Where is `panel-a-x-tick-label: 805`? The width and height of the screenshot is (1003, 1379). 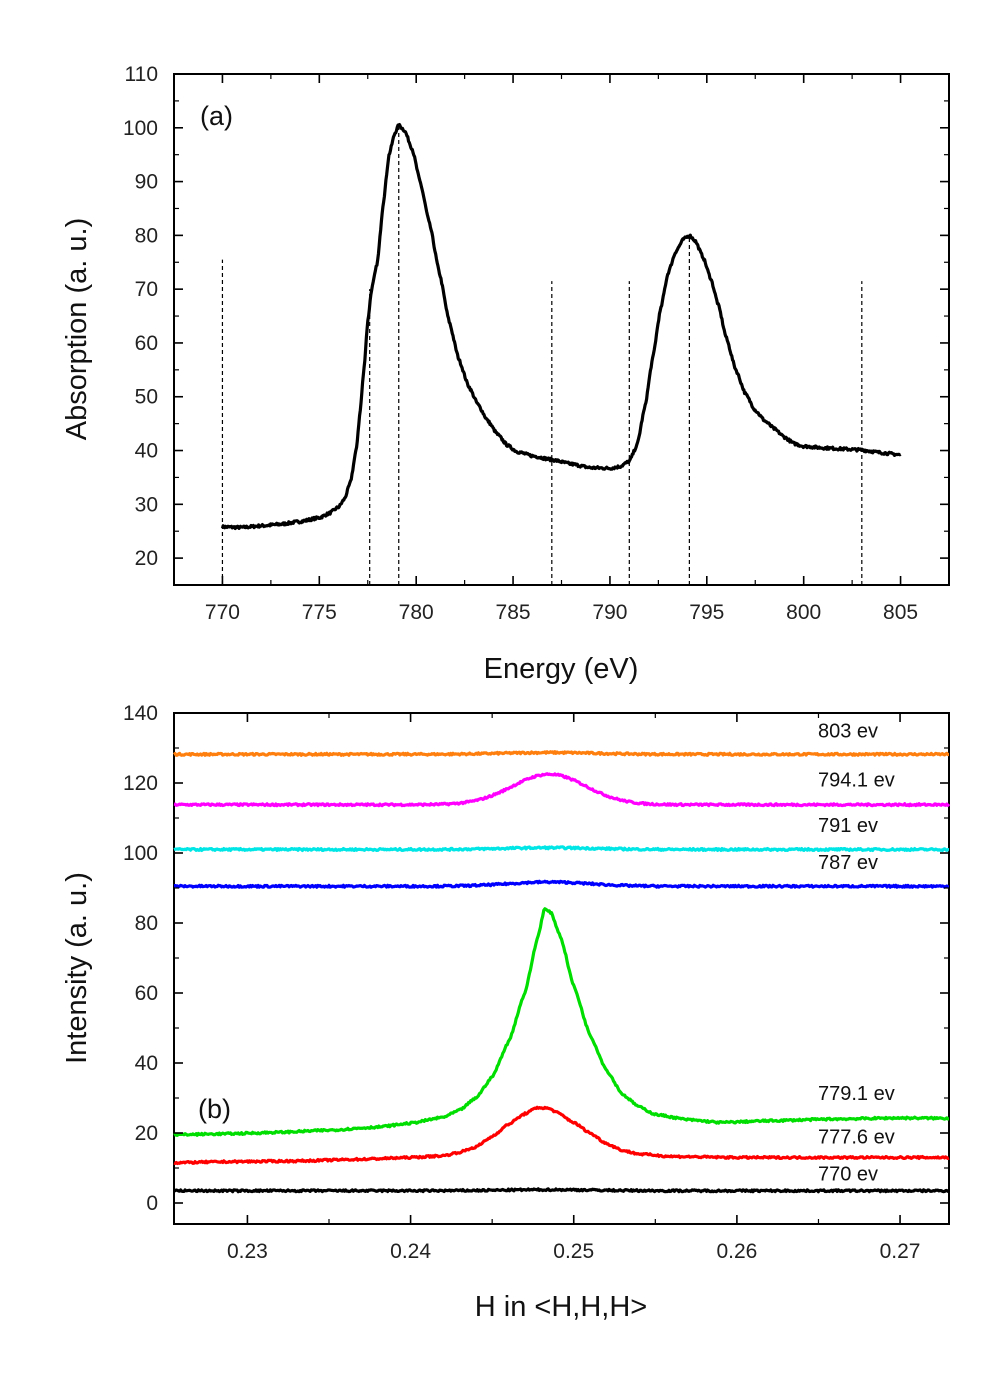
panel-a-x-tick-label: 805 is located at coordinates (900, 612).